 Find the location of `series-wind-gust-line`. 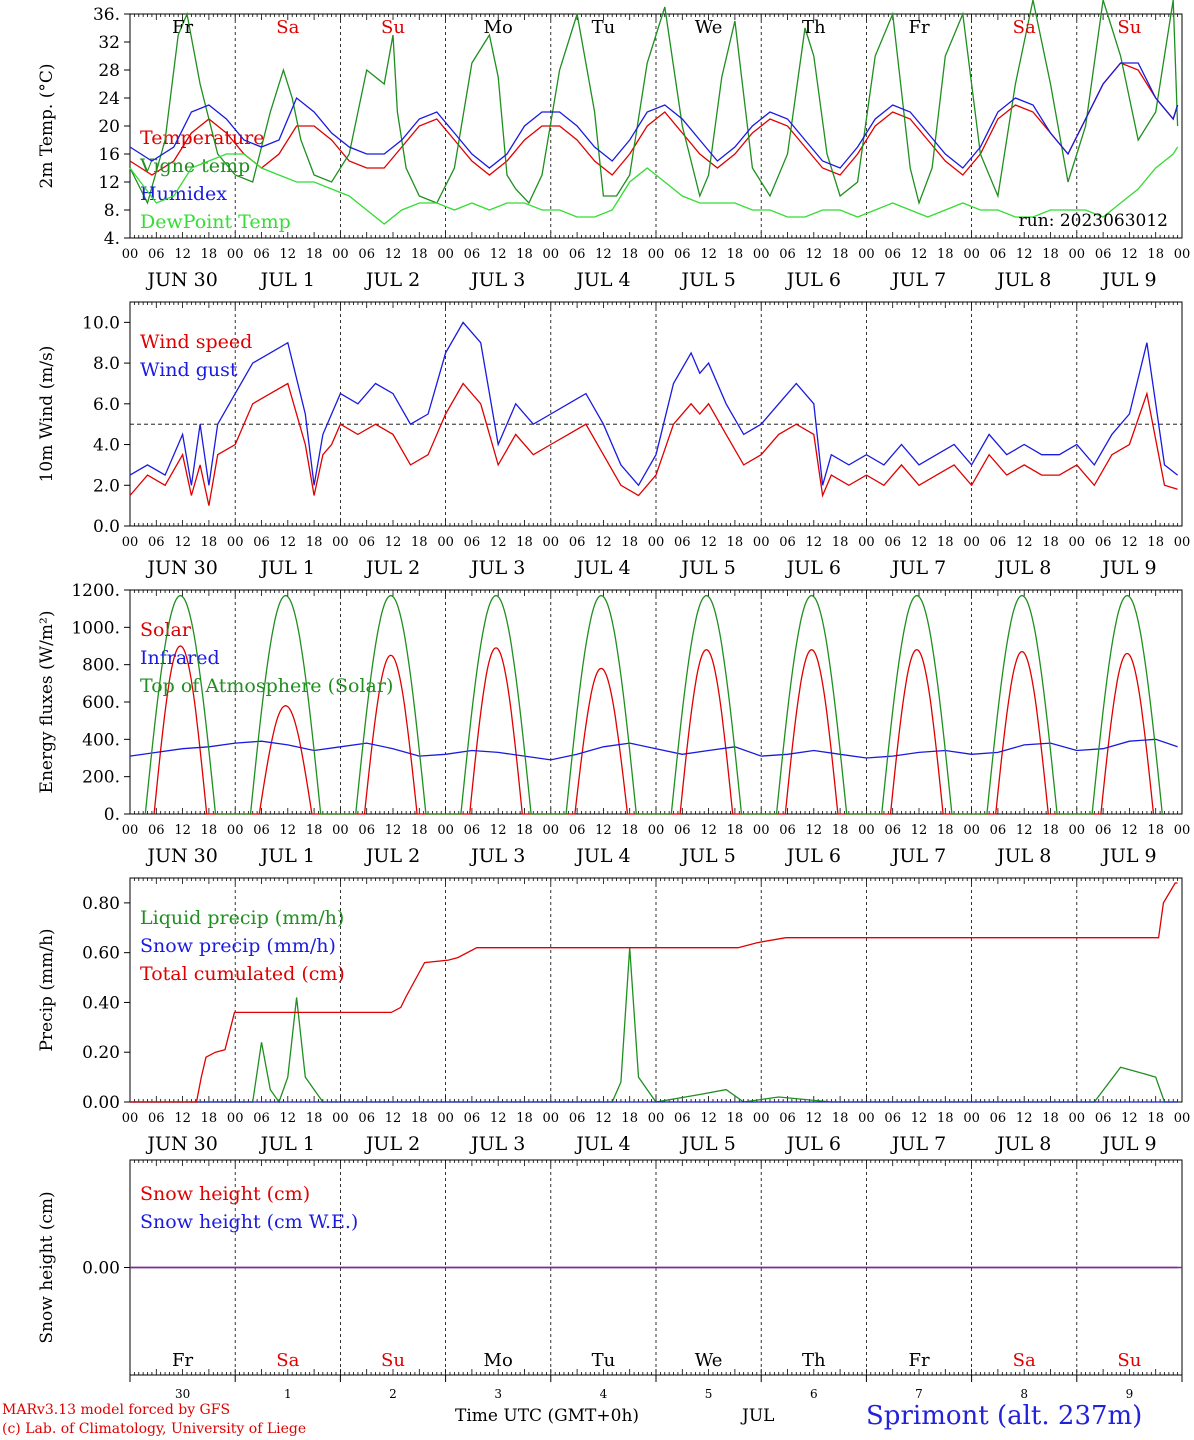

series-wind-gust-line is located at coordinates (653, 404).